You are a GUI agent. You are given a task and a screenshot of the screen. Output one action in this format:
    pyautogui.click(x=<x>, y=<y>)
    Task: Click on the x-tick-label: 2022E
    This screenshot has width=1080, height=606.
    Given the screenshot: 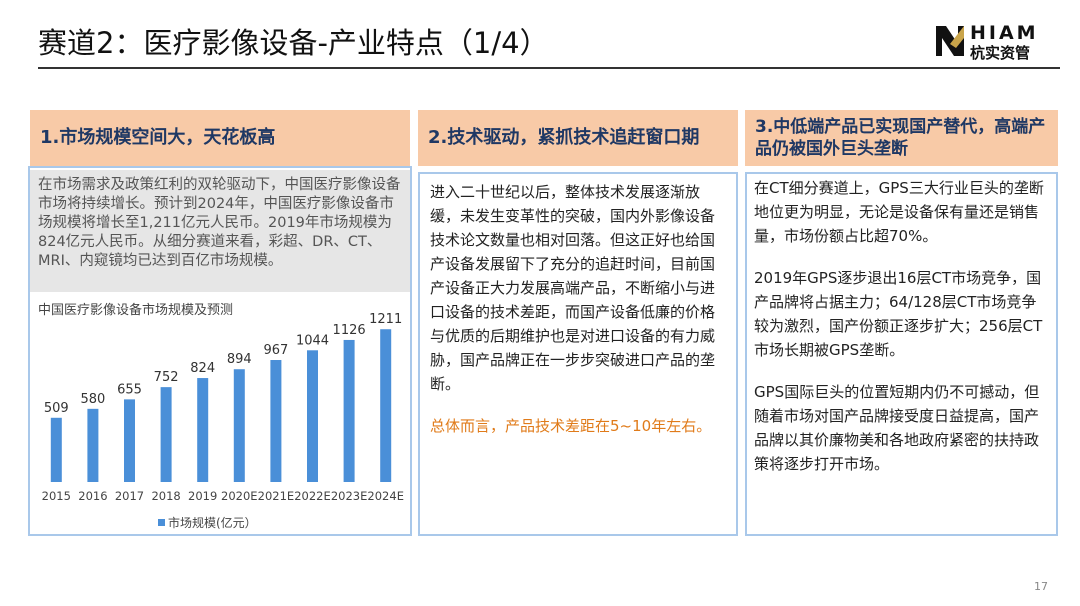 What is the action you would take?
    pyautogui.click(x=312, y=496)
    